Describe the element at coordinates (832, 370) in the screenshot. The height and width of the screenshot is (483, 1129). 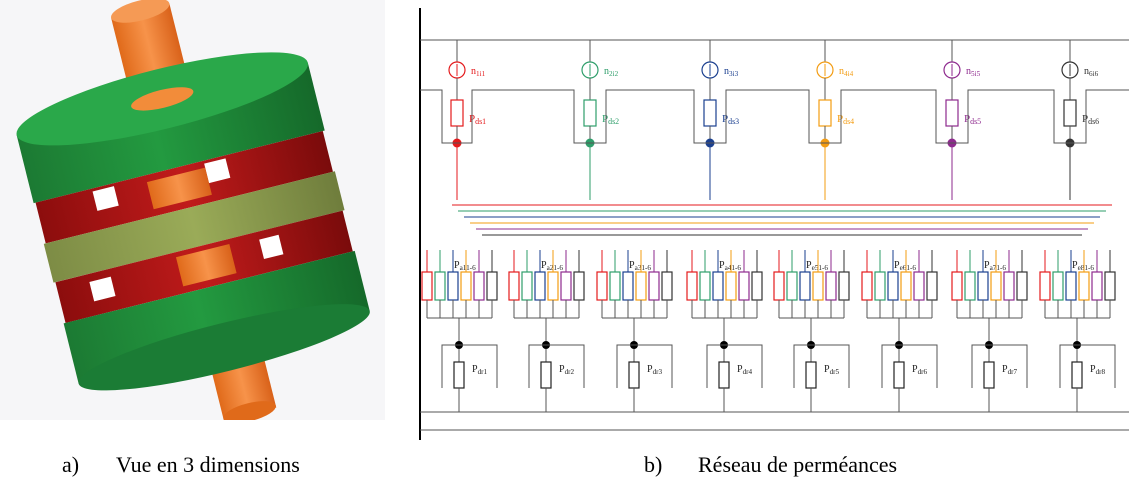
I see `bottom-permeance-label: Pdr5` at that location.